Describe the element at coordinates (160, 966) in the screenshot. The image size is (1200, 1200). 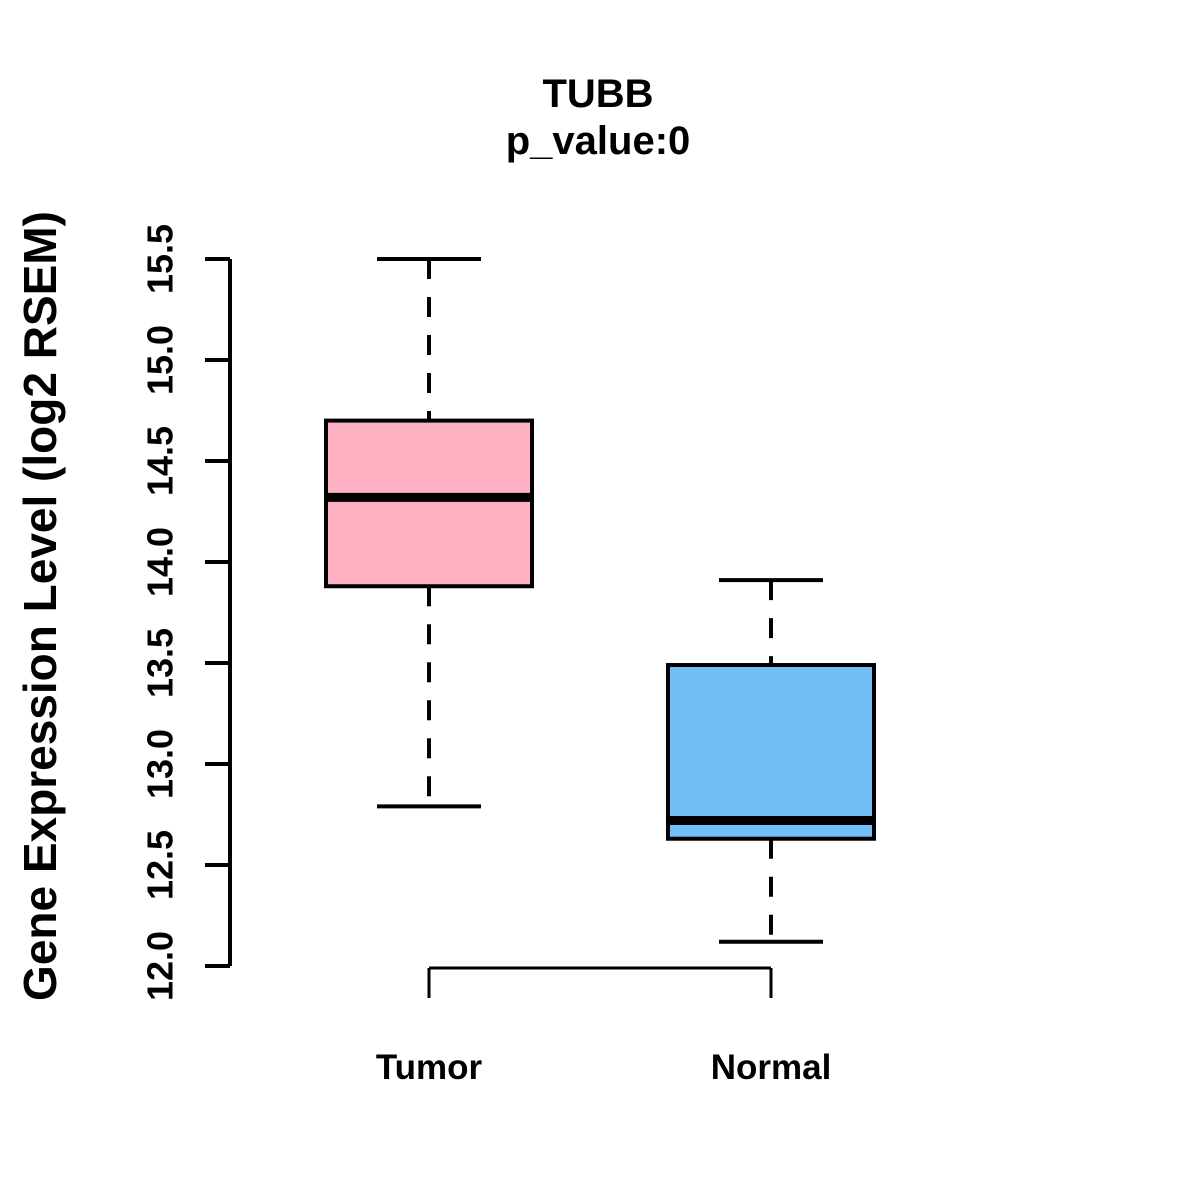
I see `y-tick-label: 12.0` at that location.